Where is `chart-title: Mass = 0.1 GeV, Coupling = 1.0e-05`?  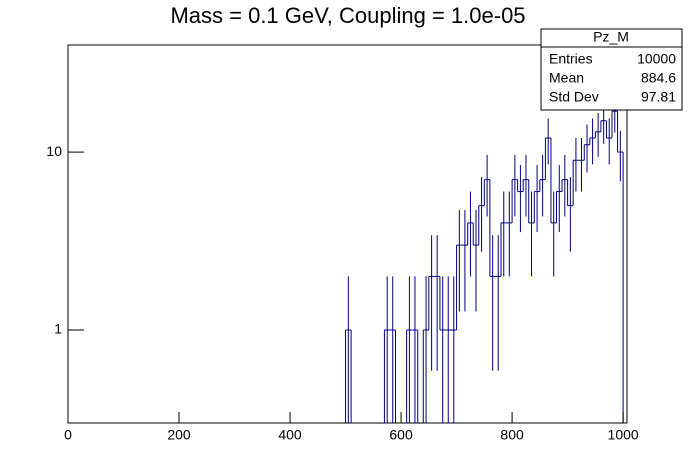
chart-title: Mass = 0.1 GeV, Coupling = 1.0e-05 is located at coordinates (347, 15).